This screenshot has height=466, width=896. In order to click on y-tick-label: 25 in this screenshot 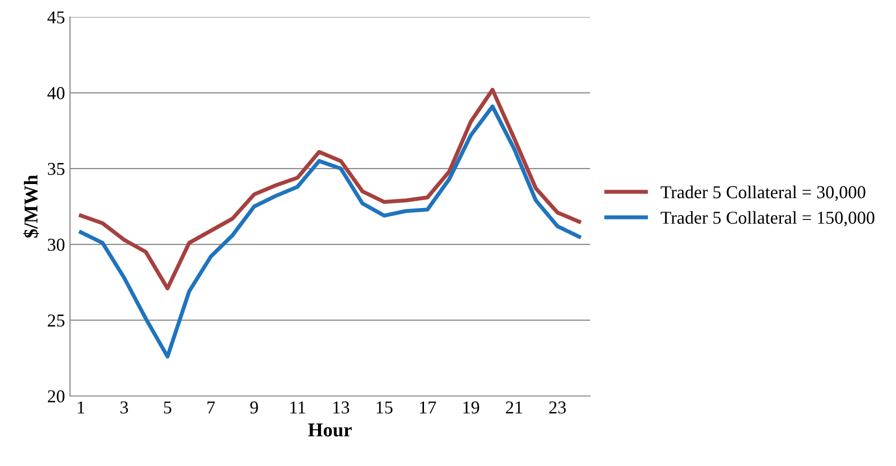, I will do `click(56, 320)`.